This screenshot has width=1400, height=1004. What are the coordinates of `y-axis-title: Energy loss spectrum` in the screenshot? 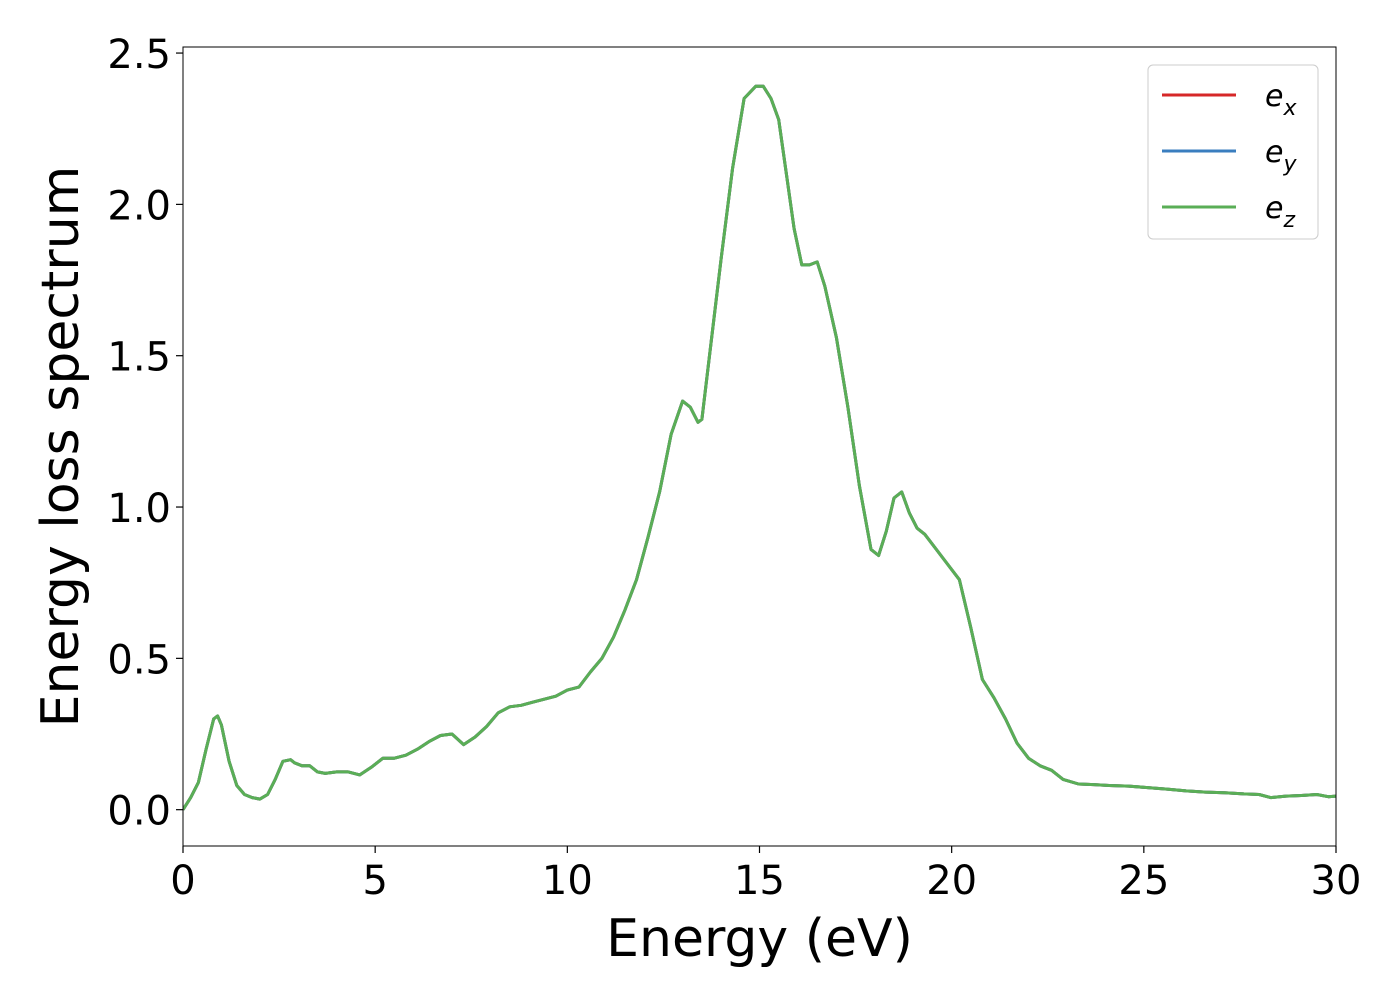 It's located at (61, 447).